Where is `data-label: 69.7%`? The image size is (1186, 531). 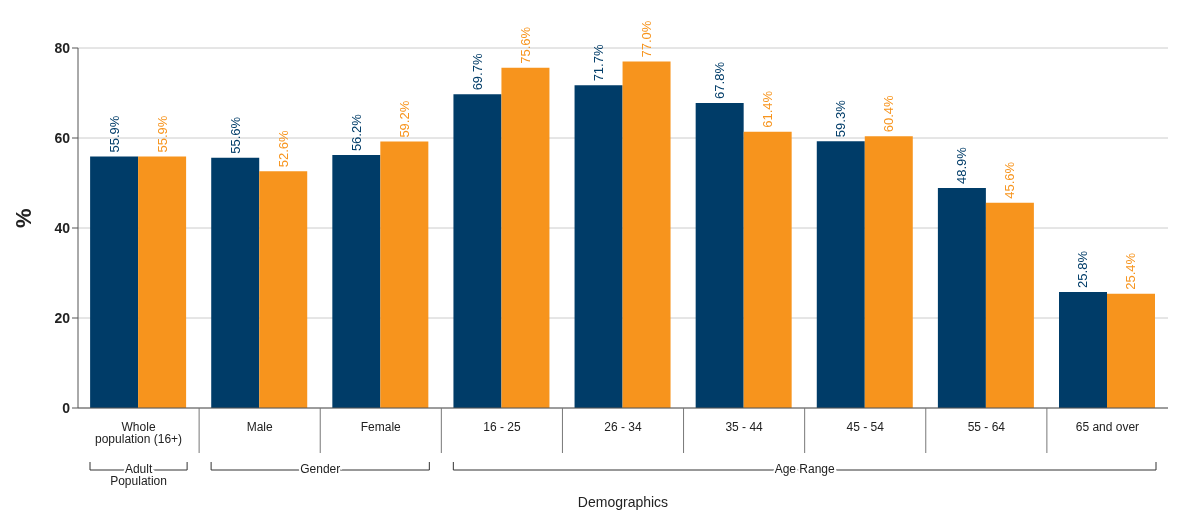
data-label: 69.7% is located at coordinates (477, 72).